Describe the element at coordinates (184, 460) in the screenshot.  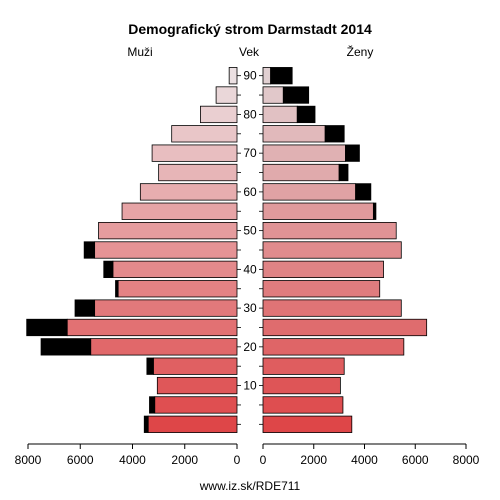
I see `male-x-tick-label: 2000` at that location.